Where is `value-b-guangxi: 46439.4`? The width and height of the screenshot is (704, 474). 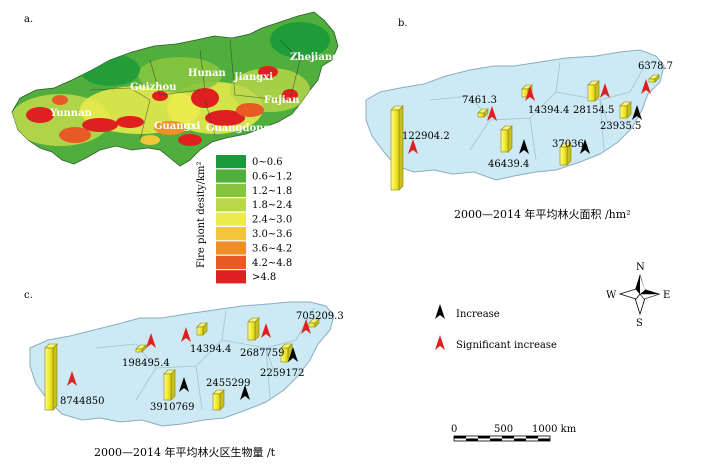 value-b-guangxi: 46439.4 is located at coordinates (508, 164).